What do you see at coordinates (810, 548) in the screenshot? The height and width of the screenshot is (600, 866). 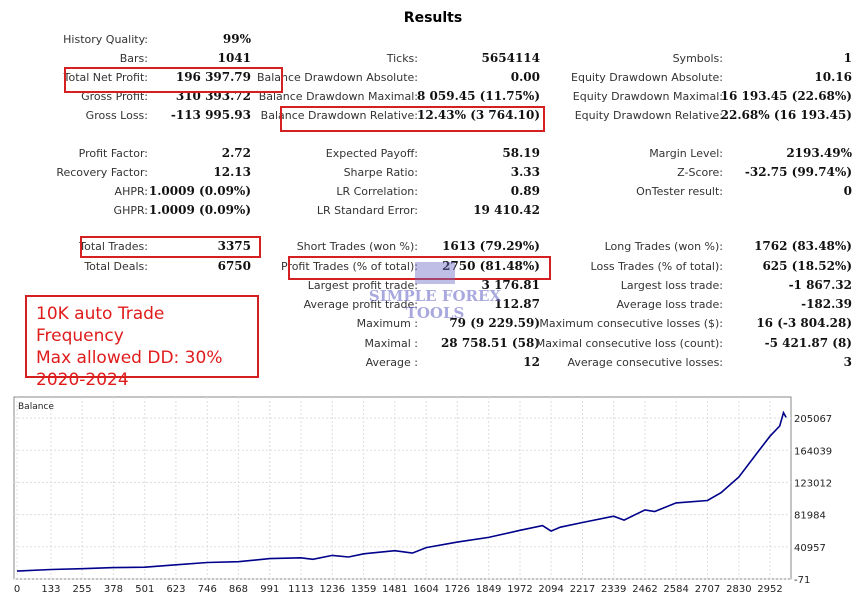 I see `y-tick-label: 40957` at bounding box center [810, 548].